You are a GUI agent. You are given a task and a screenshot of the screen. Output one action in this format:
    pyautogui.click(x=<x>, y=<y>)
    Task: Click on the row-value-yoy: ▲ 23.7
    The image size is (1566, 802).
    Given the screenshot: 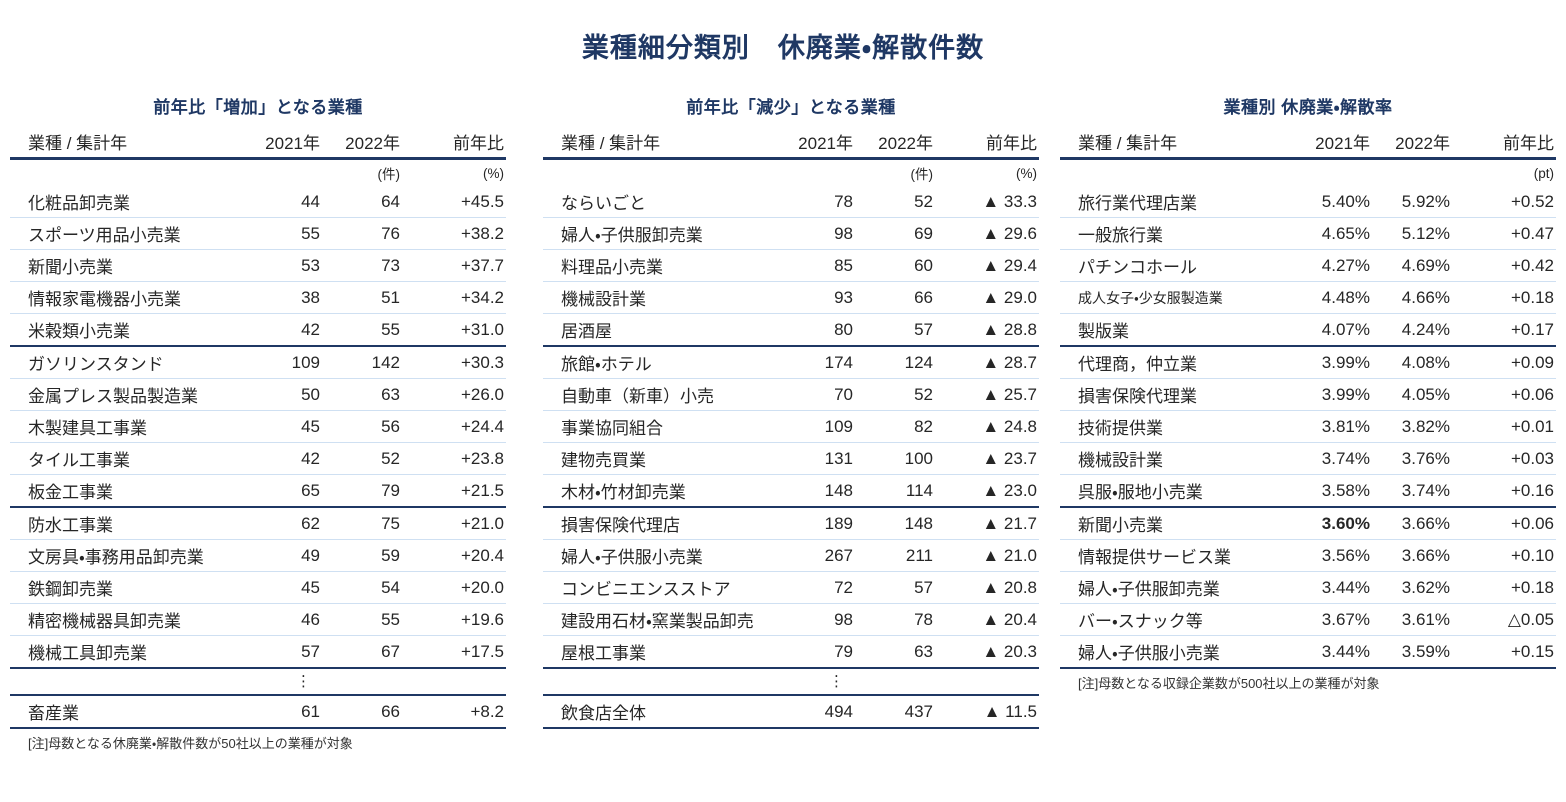 What is the action you would take?
    pyautogui.click(x=1009, y=458)
    